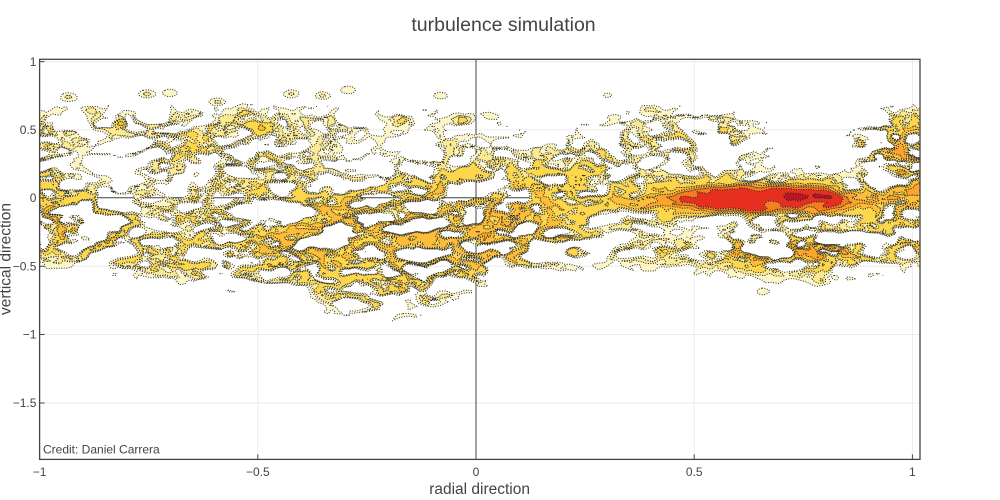 This screenshot has height=500, width=1000. Describe the element at coordinates (479, 489) in the screenshot. I see `svg-text: radial direction` at that location.